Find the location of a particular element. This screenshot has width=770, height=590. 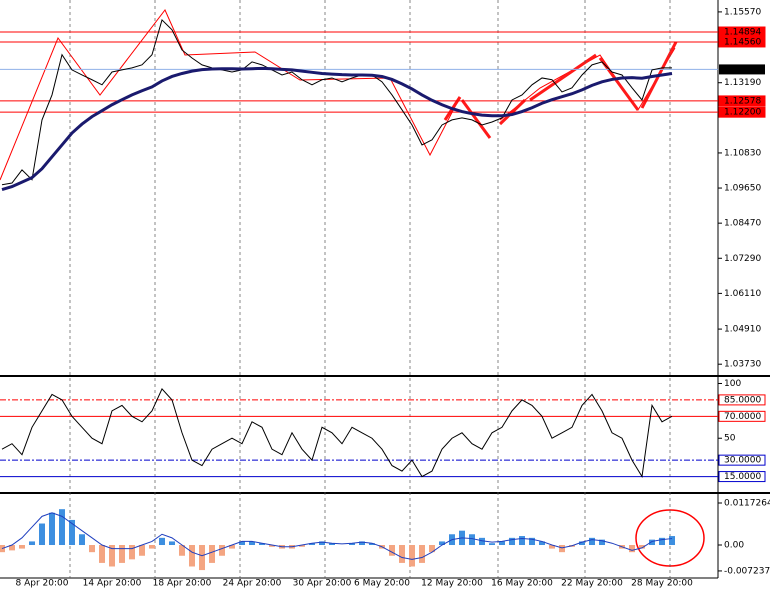

level-label: 70.0000 is located at coordinates (742, 417).